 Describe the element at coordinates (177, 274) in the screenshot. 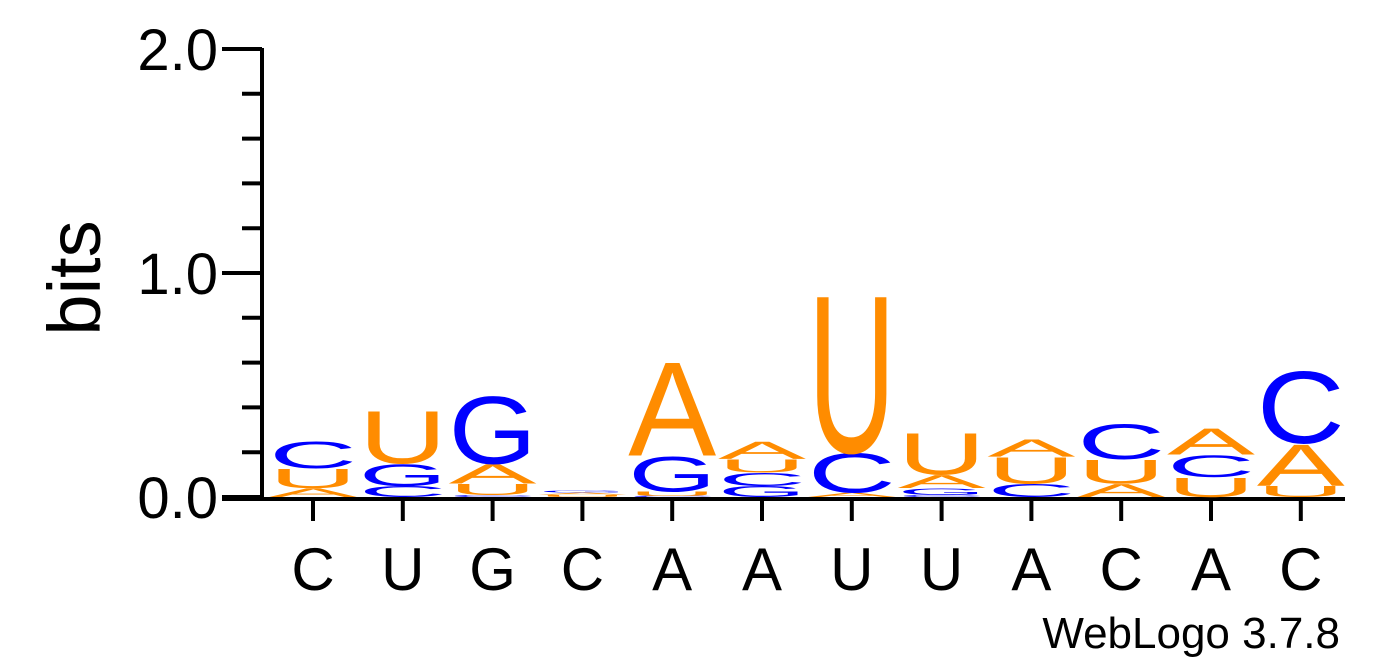

I see `y-tick-label-1: 1.0` at that location.